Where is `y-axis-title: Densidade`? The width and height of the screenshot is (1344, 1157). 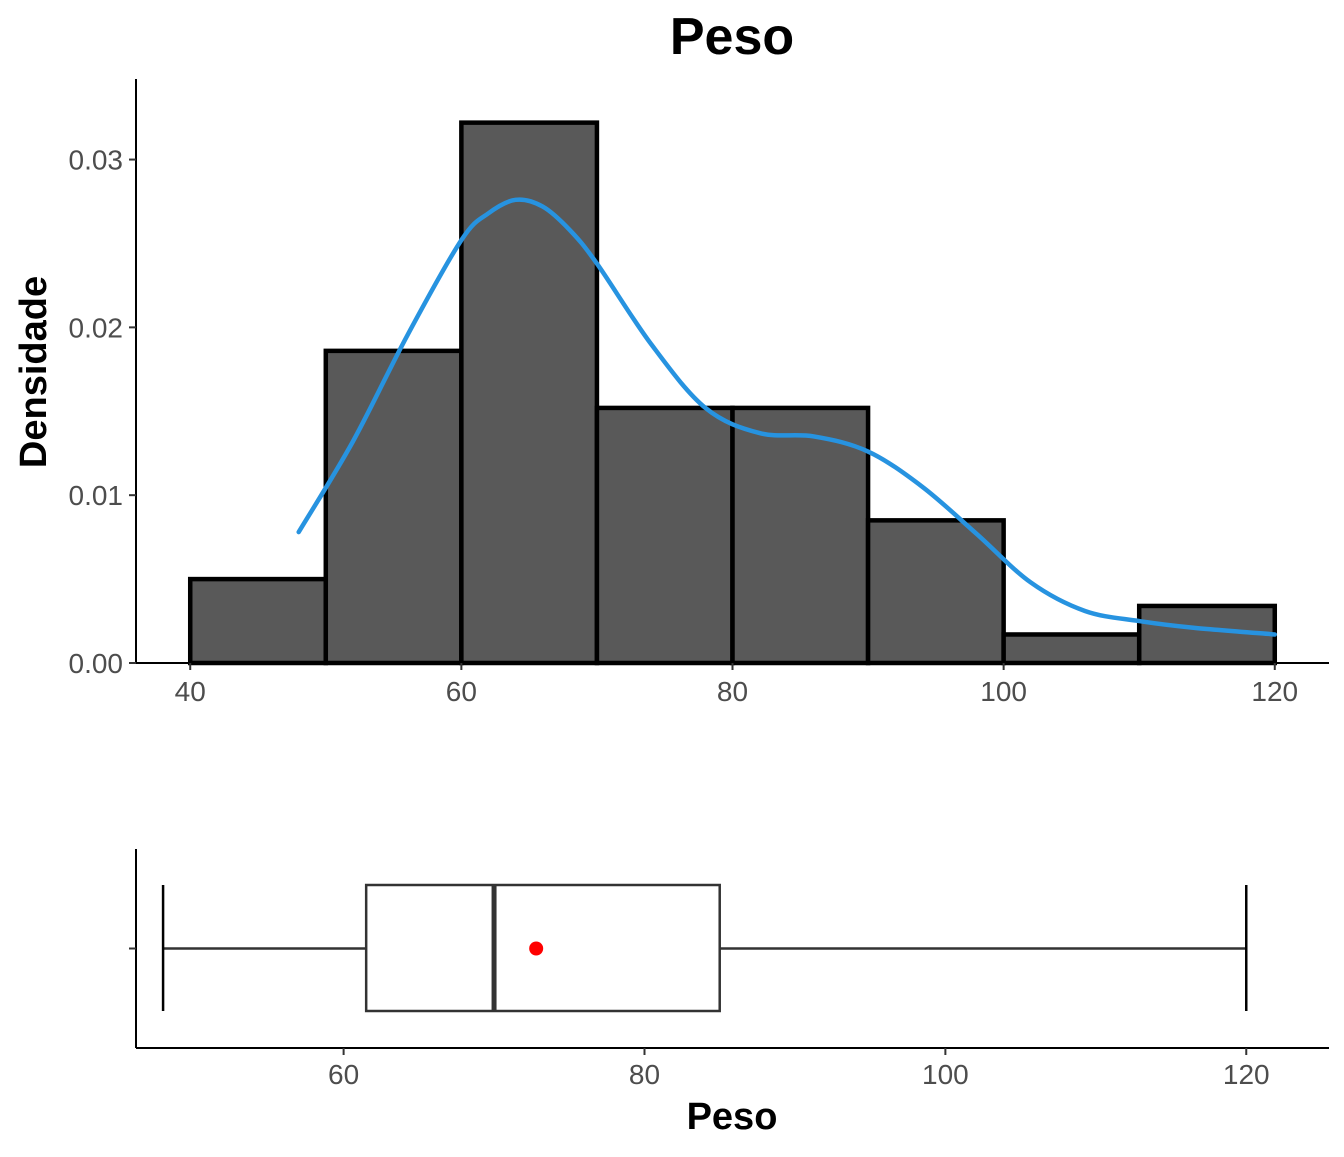
y-axis-title: Densidade is located at coordinates (34, 372).